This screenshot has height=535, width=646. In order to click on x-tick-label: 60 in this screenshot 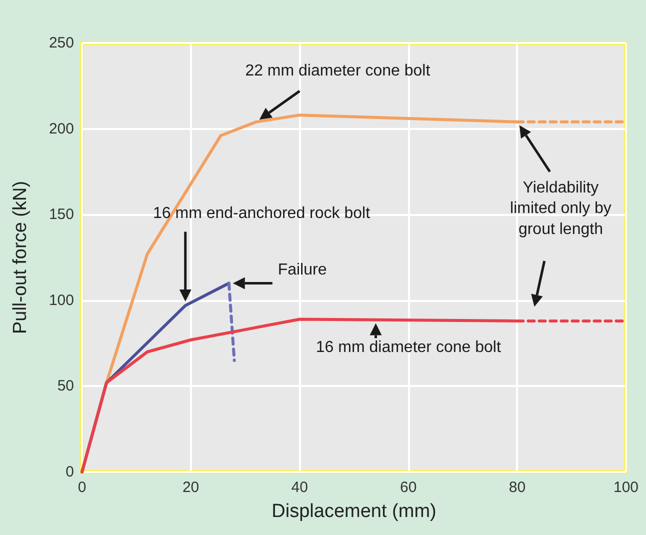, I will do `click(408, 487)`.